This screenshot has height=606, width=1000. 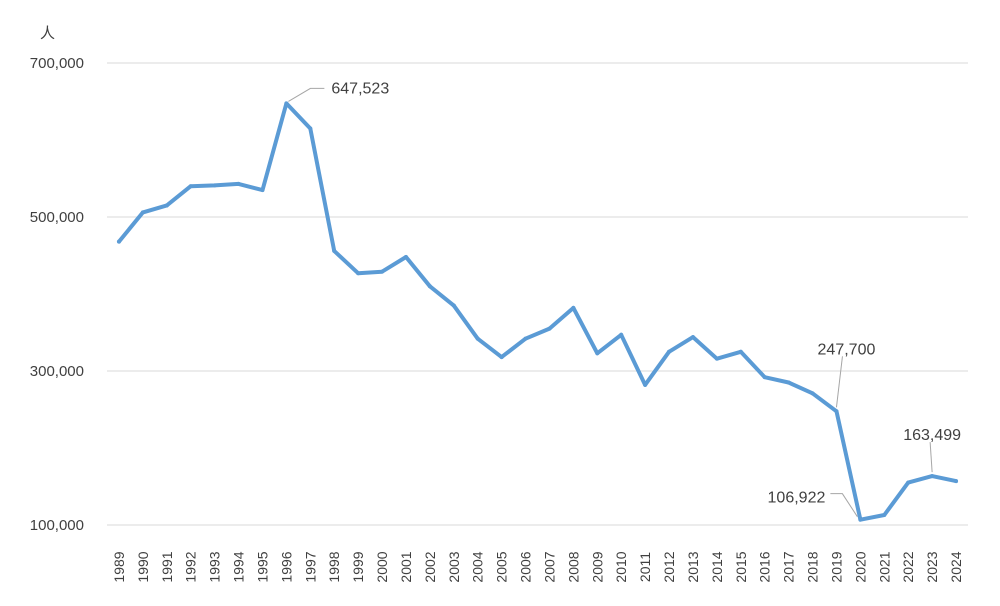 What do you see at coordinates (430, 566) in the screenshot?
I see `x-tick-label: 2002` at bounding box center [430, 566].